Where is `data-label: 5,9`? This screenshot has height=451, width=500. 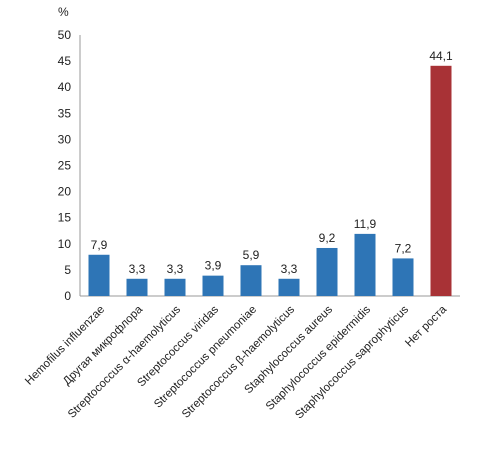 data-label: 5,9 is located at coordinates (251, 255).